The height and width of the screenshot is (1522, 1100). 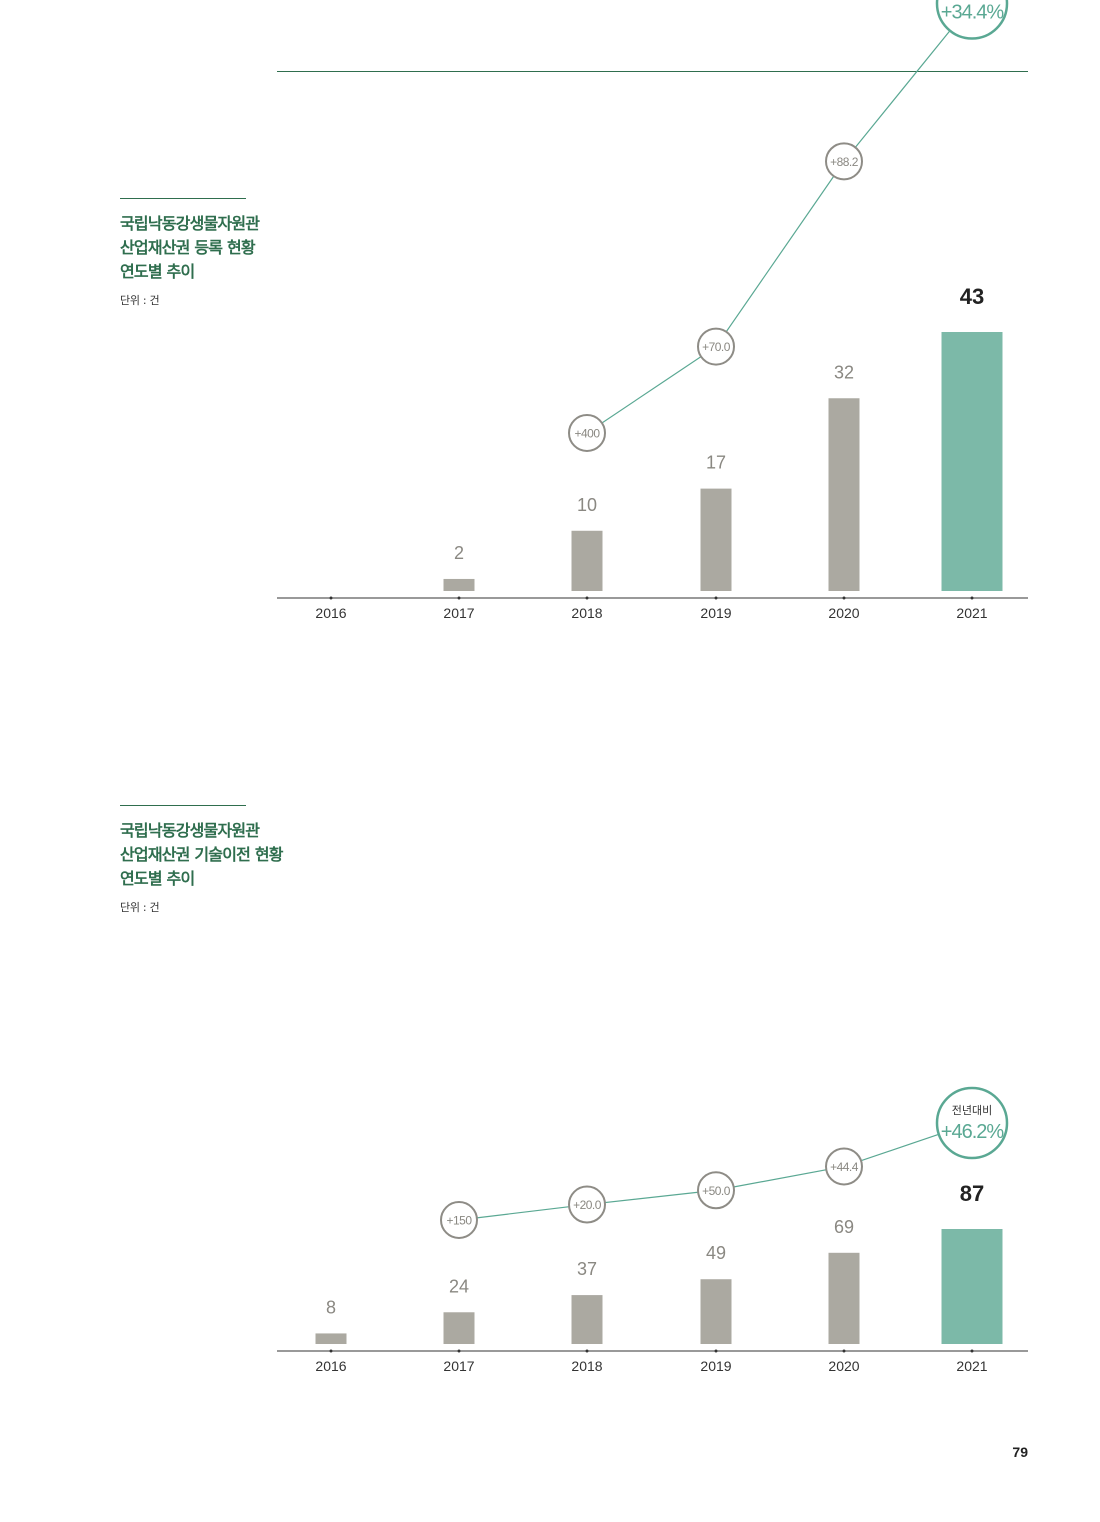 What do you see at coordinates (972, 1286) in the screenshot?
I see `chart2-bar-2021` at bounding box center [972, 1286].